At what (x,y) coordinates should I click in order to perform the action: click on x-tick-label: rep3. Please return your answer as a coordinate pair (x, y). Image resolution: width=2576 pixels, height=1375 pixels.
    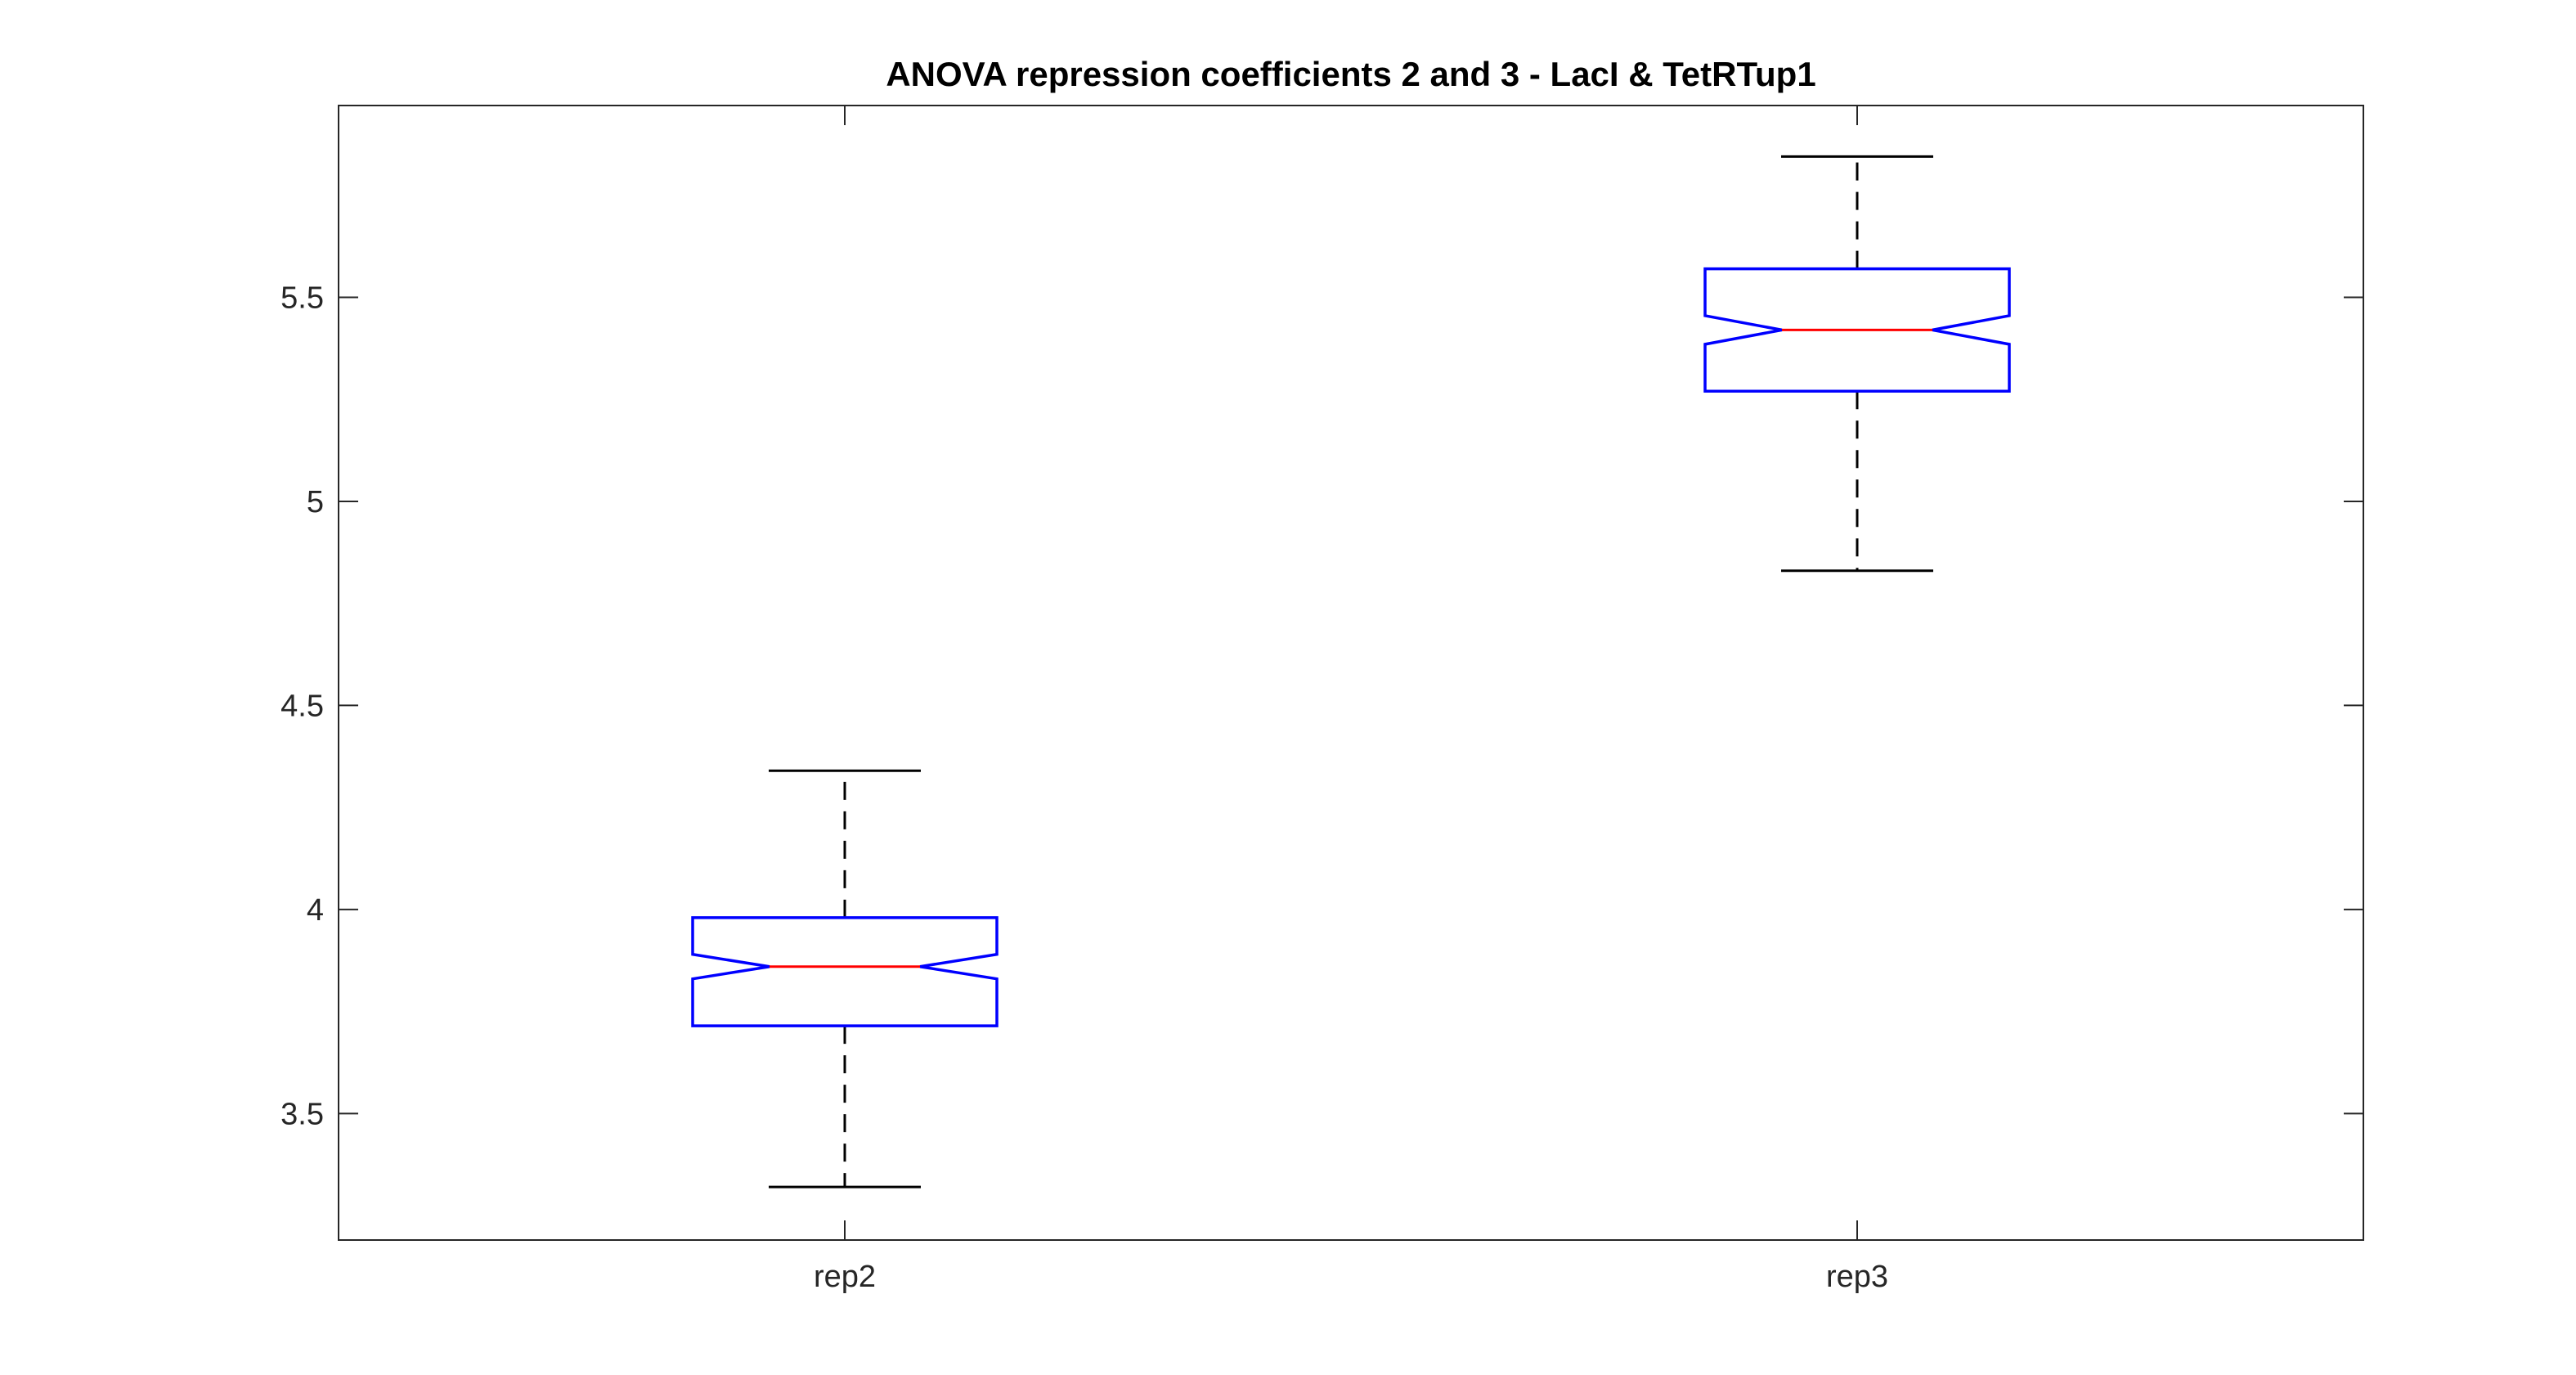
    Looking at the image, I should click on (1857, 1277).